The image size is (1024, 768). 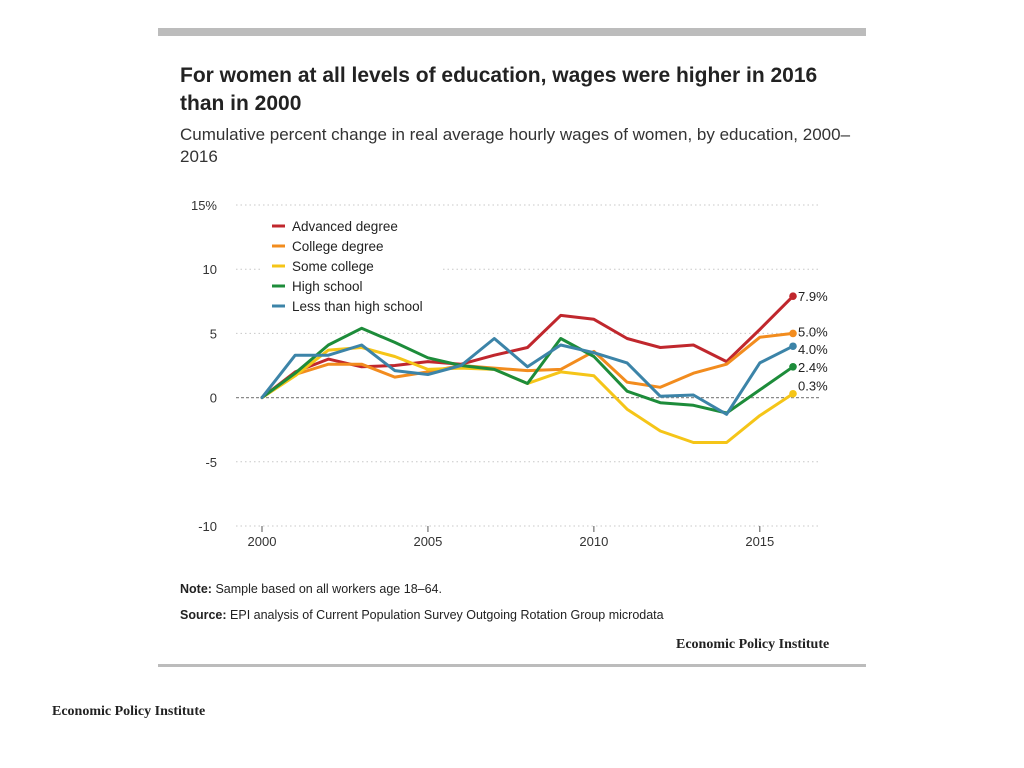 What do you see at coordinates (527, 365) in the screenshot?
I see `series-line-college-degree` at bounding box center [527, 365].